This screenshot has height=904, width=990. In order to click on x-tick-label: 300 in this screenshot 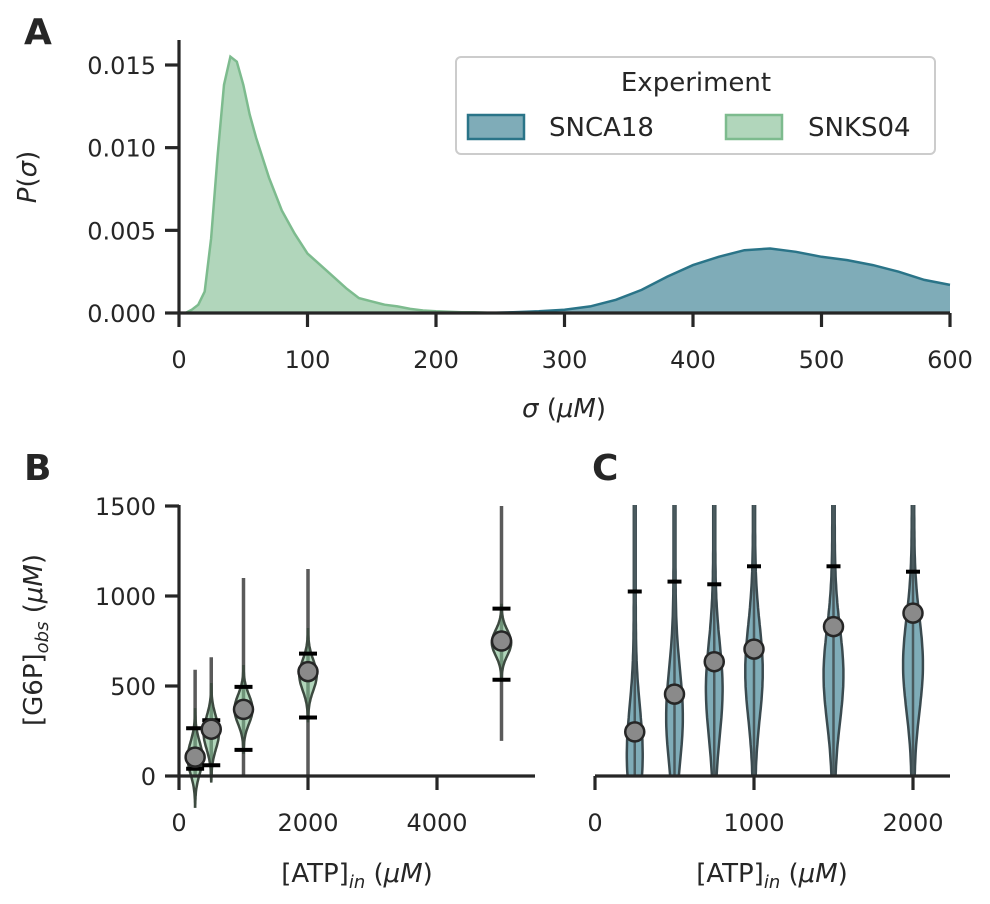, I will do `click(565, 360)`.